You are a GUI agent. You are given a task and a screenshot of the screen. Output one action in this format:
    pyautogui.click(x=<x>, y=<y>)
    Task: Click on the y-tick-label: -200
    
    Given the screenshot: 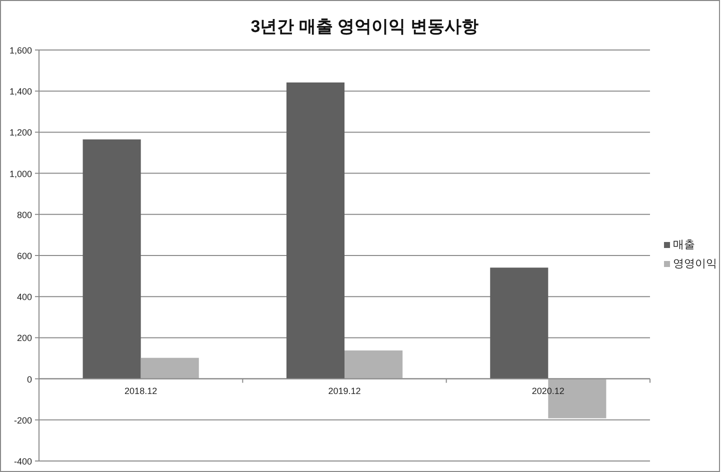 What is the action you would take?
    pyautogui.click(x=23, y=420)
    